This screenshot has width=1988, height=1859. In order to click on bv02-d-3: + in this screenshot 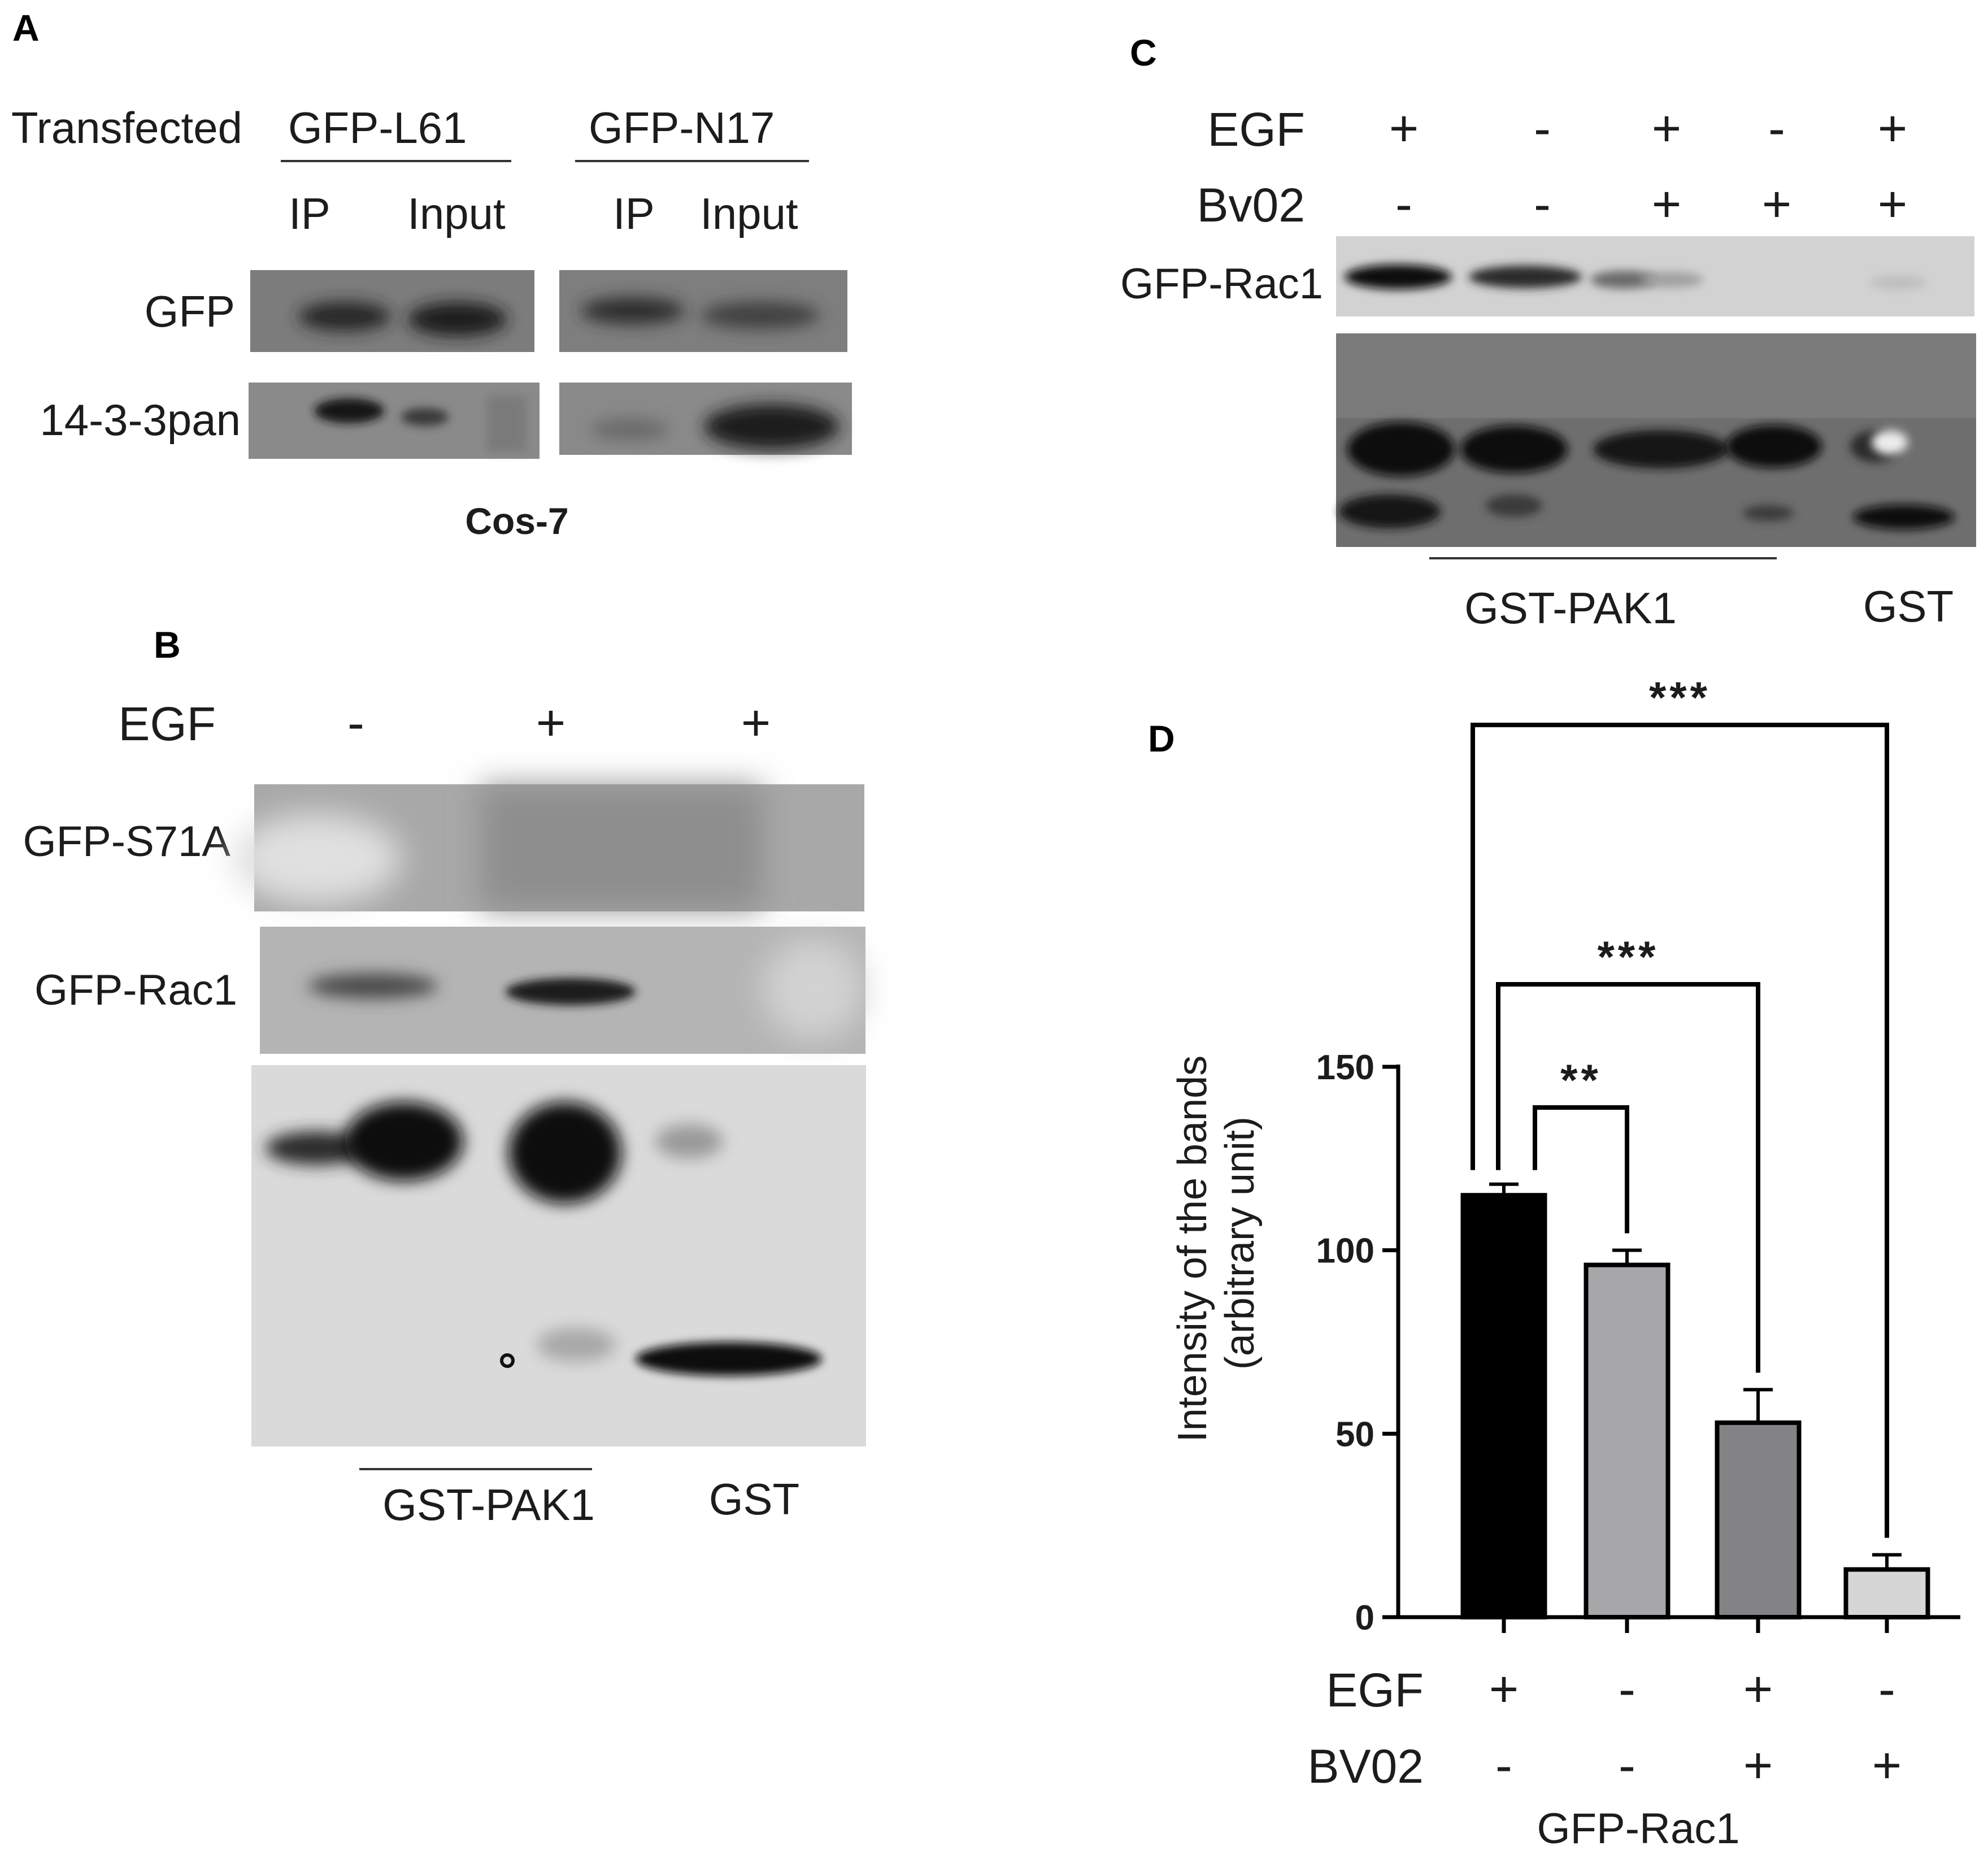, I will do `click(1758, 1766)`.